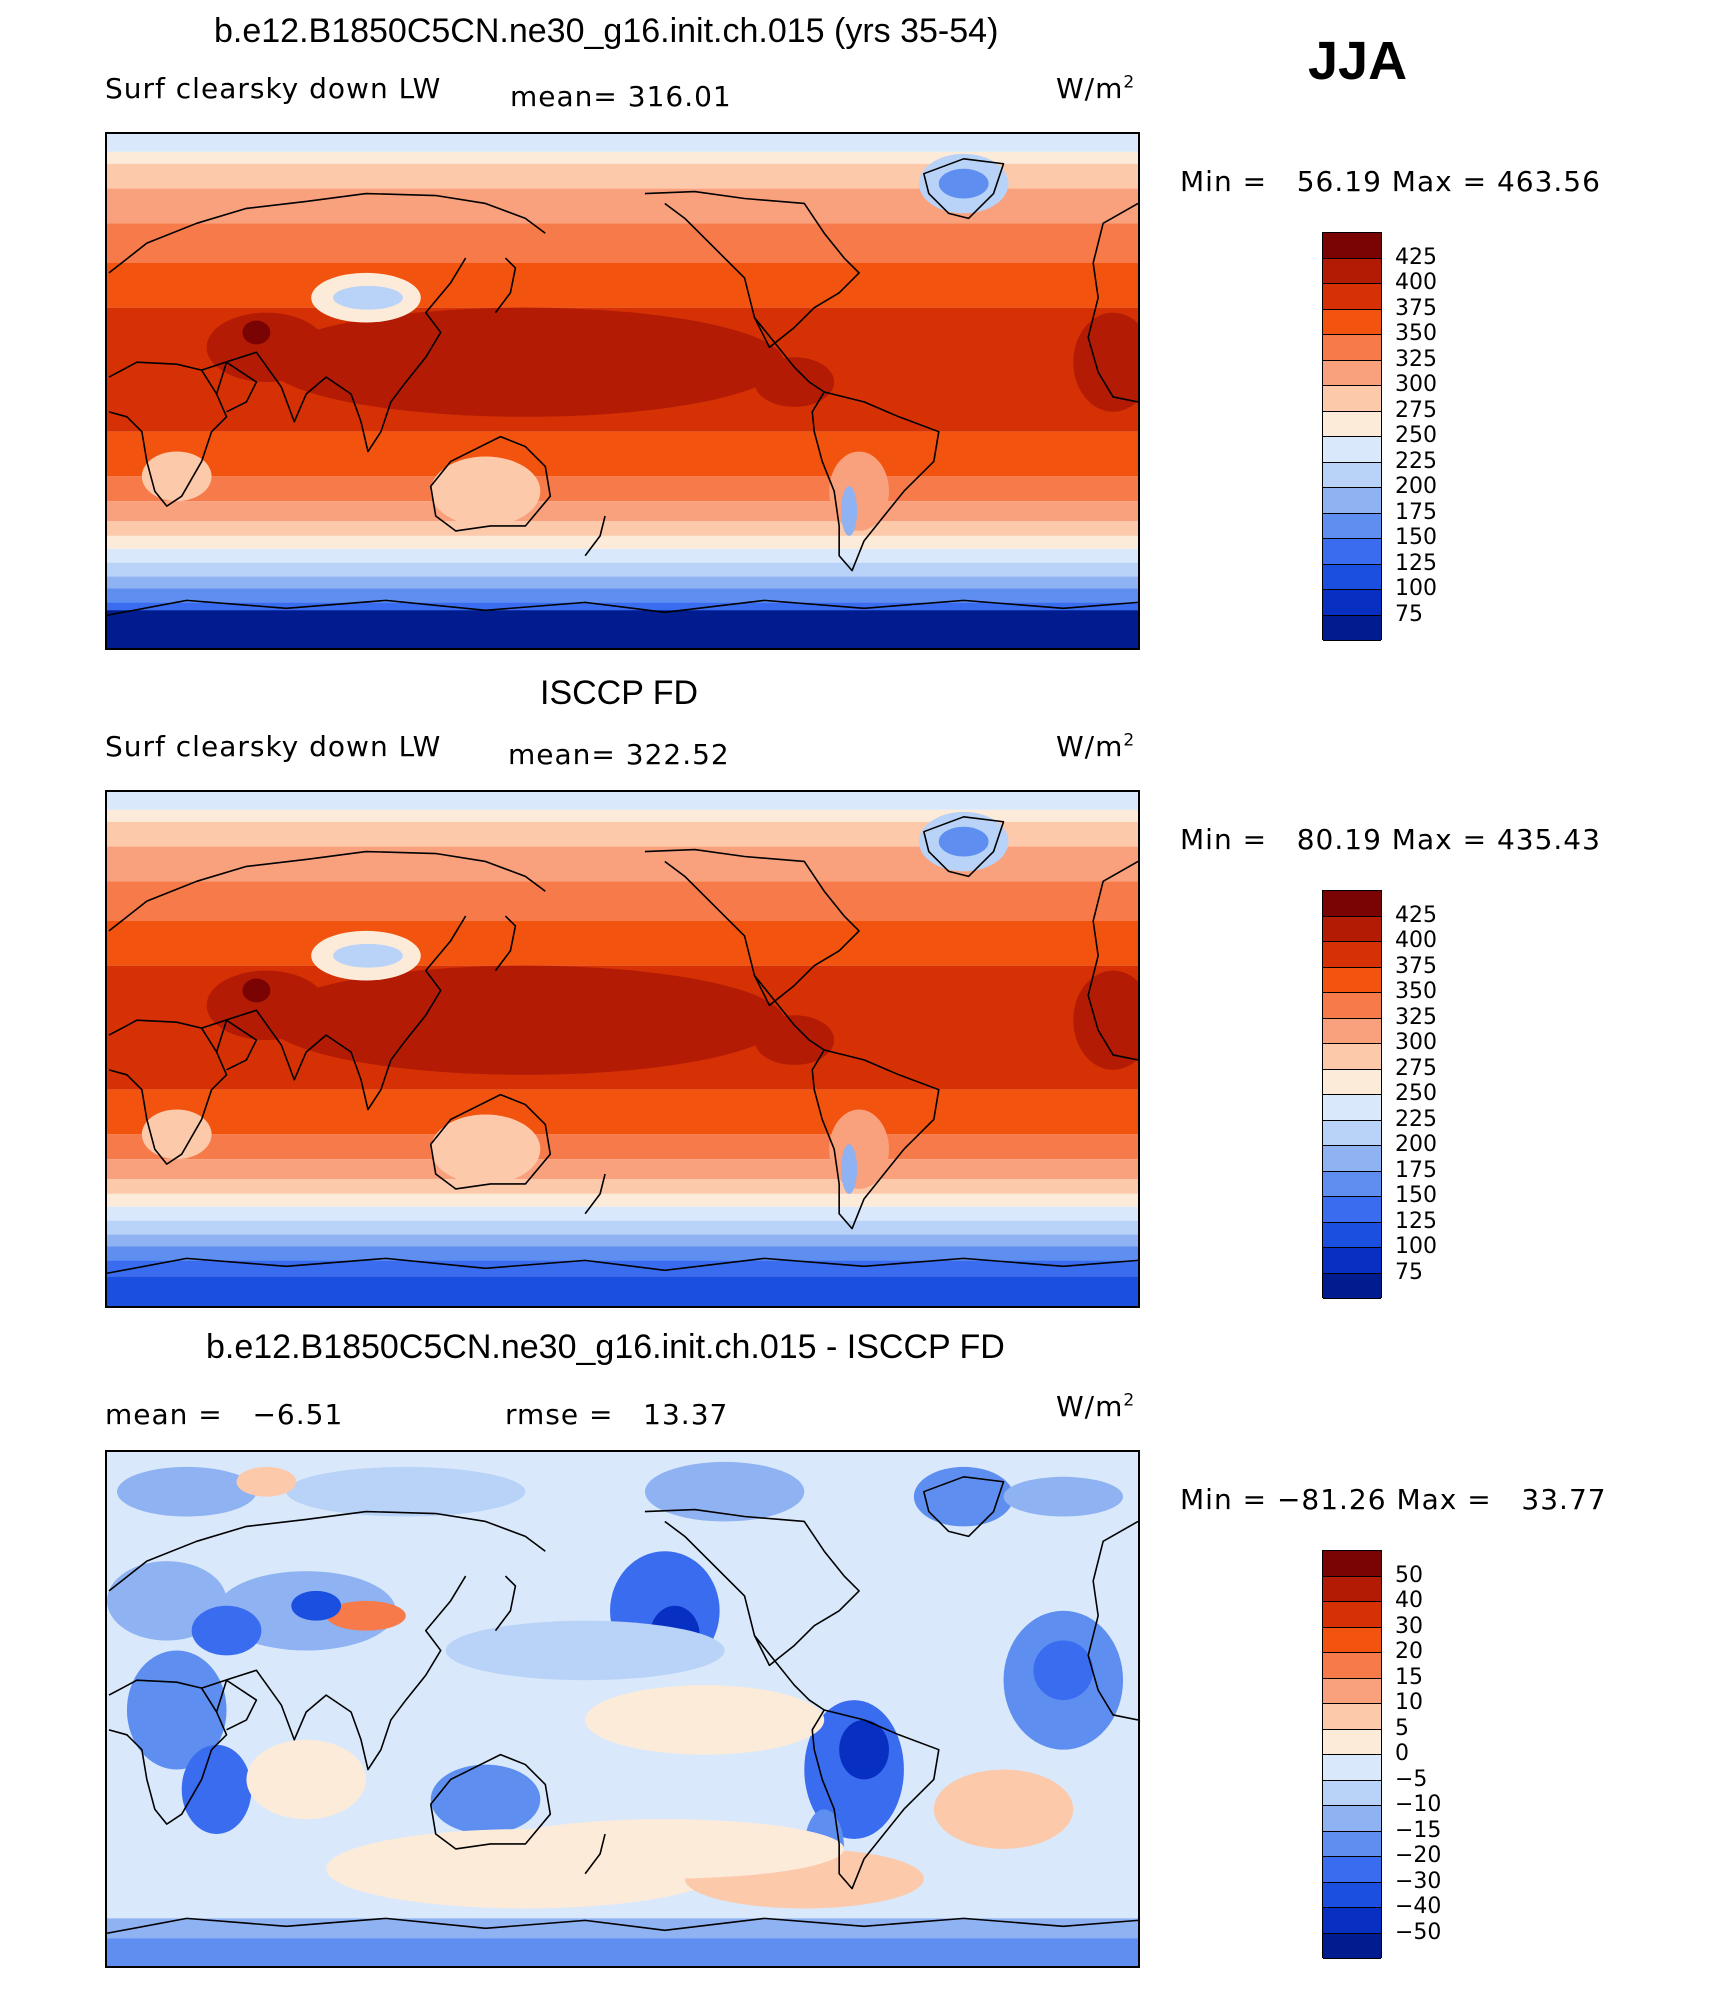 The height and width of the screenshot is (1991, 1710). Describe the element at coordinates (1129, 1400) in the screenshot. I see `units-exponent: 2` at that location.